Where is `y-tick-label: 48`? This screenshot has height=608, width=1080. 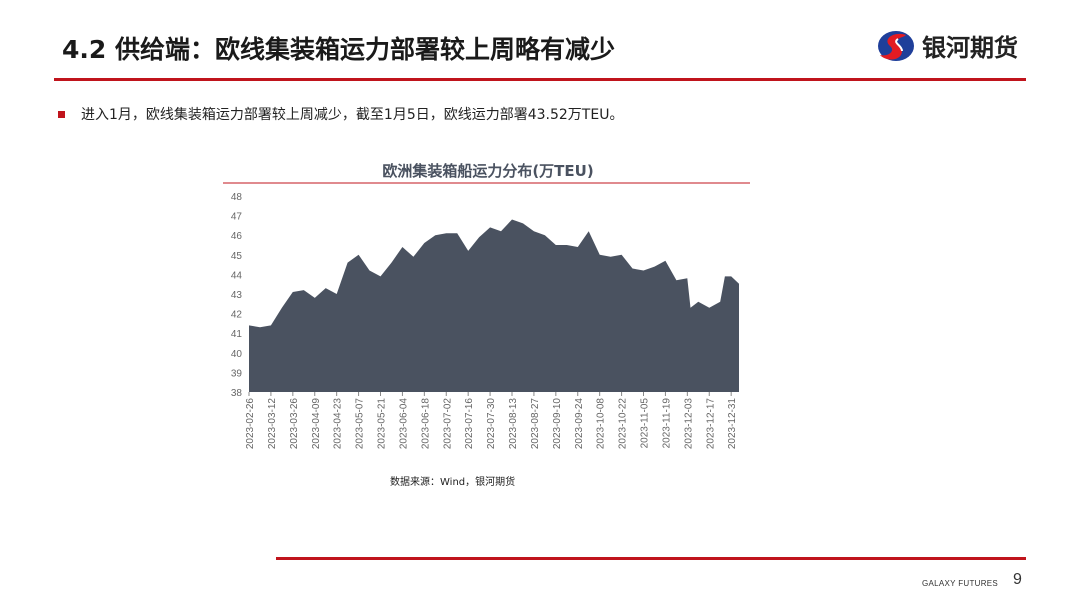 y-tick-label: 48 is located at coordinates (237, 197).